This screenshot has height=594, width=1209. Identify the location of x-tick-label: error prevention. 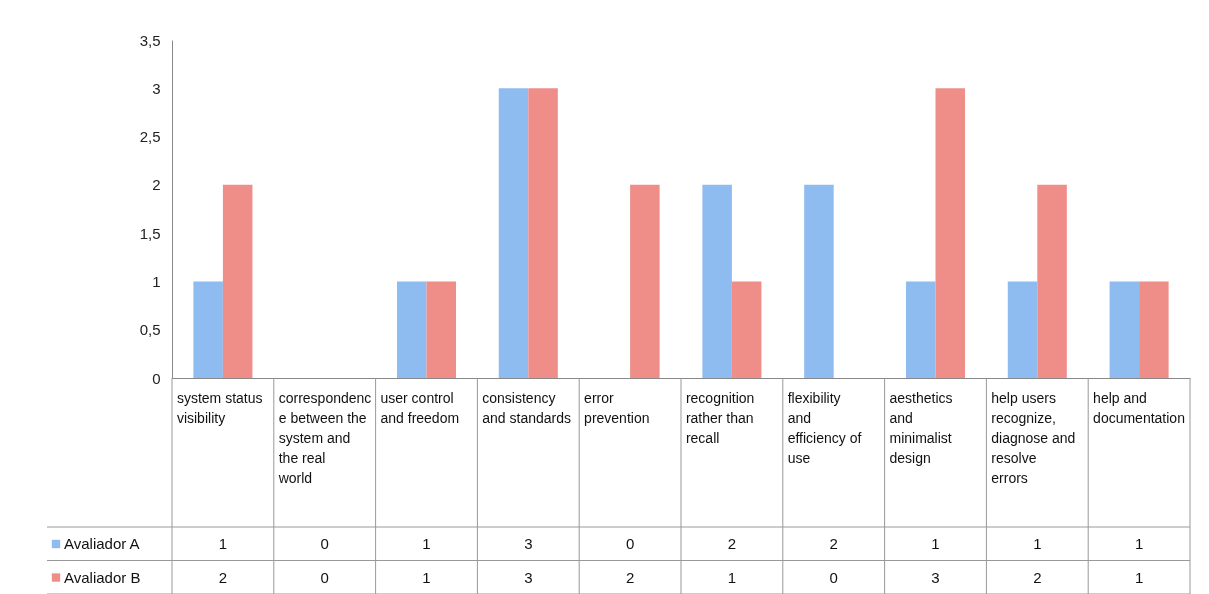
(617, 408).